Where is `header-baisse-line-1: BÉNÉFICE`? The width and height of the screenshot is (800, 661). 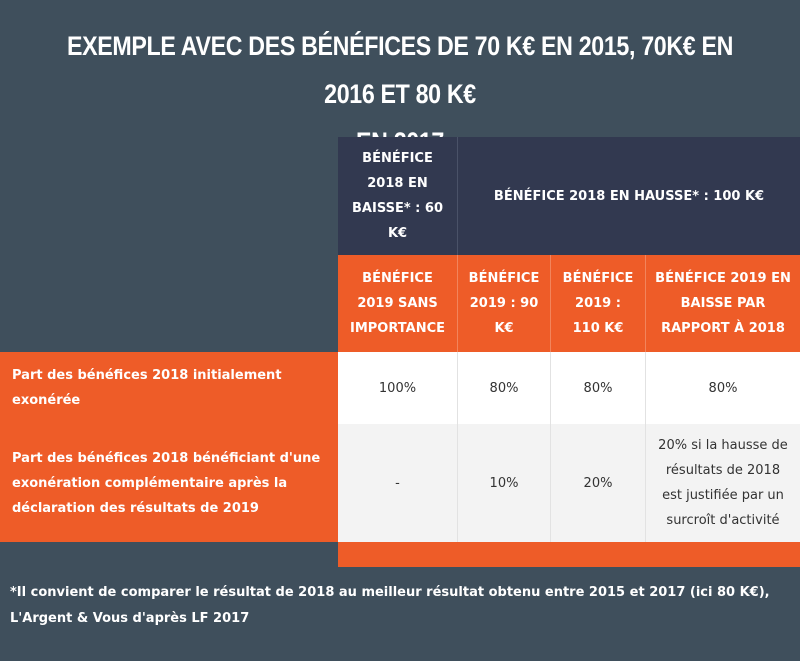
header-baisse-line-1: BÉNÉFICE is located at coordinates (397, 158).